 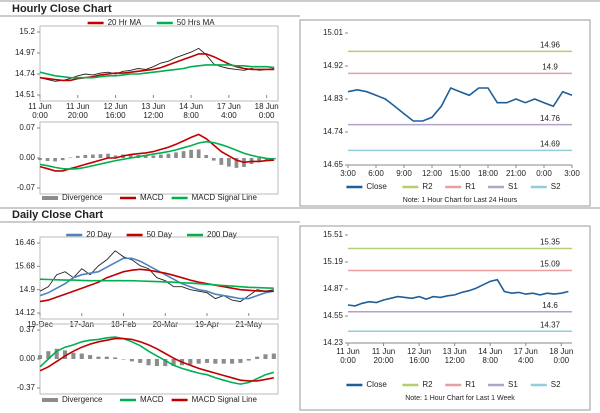 I want to click on y-tick-label: 14.65, so click(x=333, y=164).